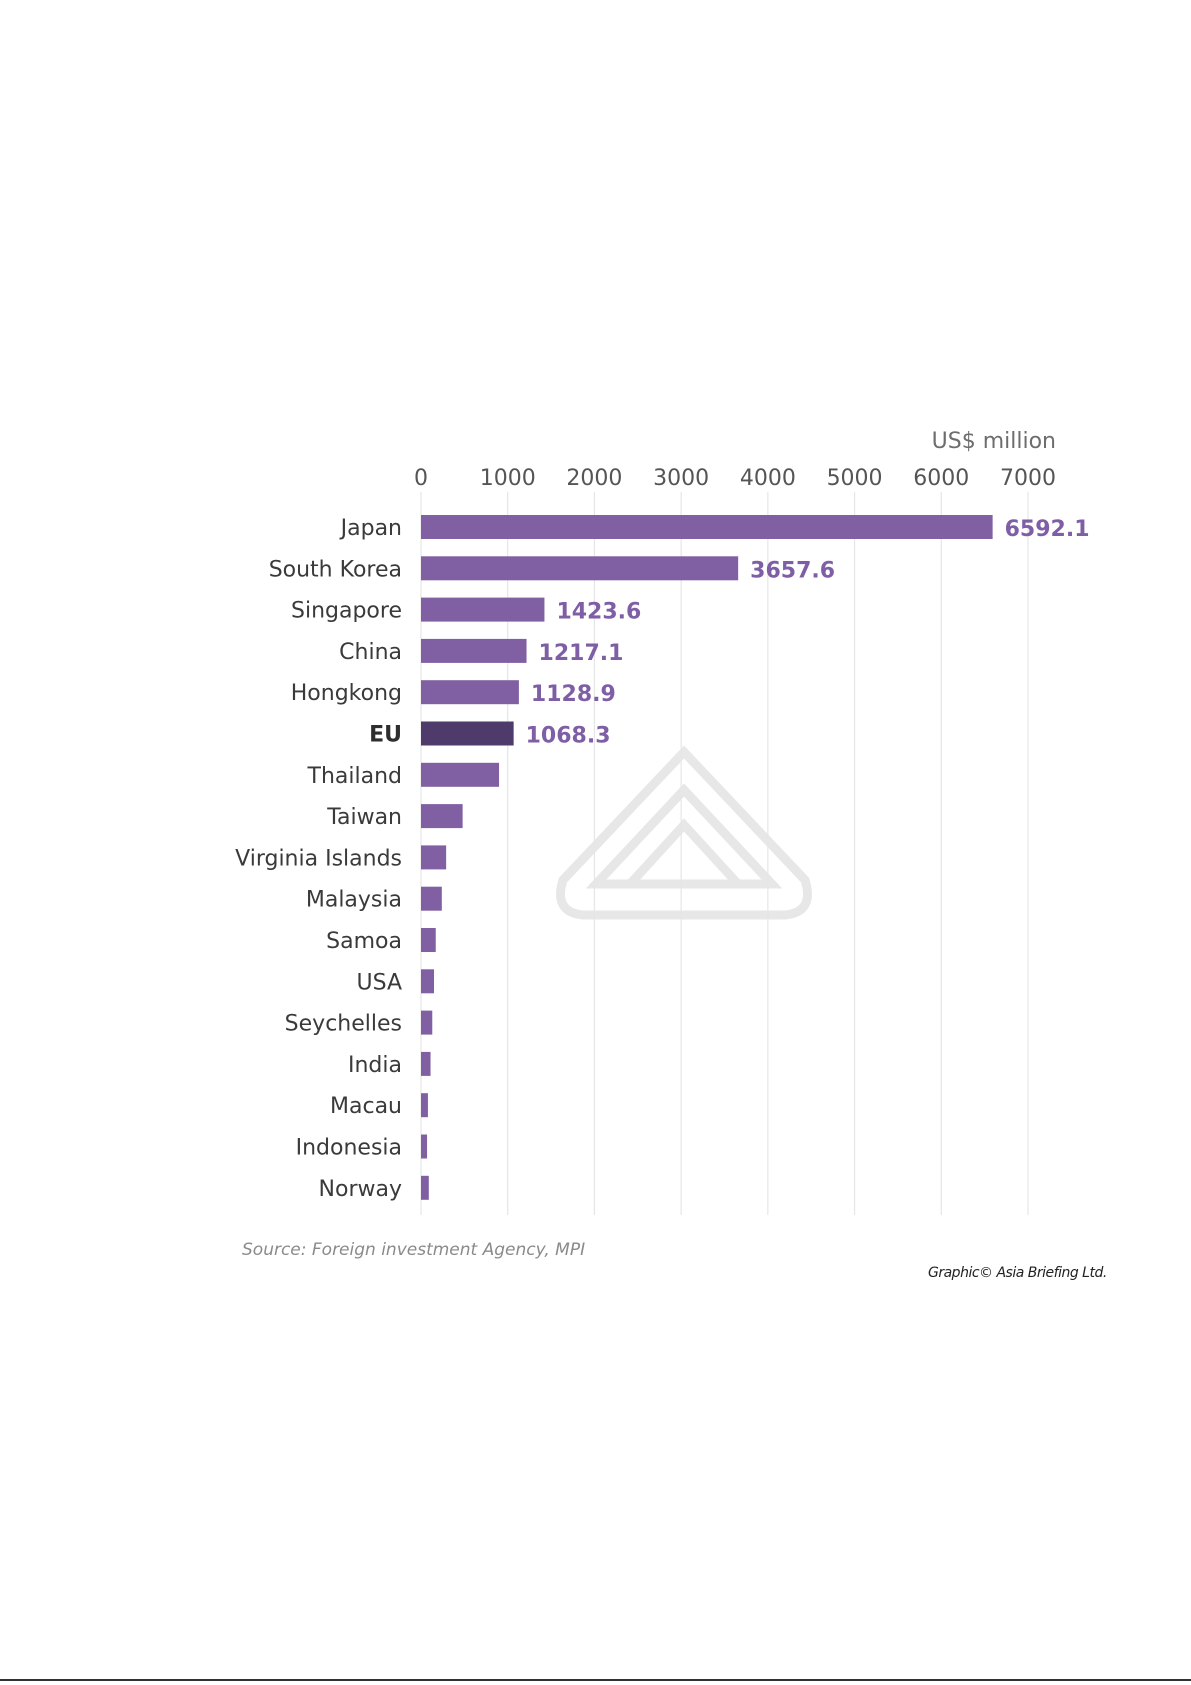 Image resolution: width=1191 pixels, height=1685 pixels. Describe the element at coordinates (427, 1022) in the screenshot. I see `bar-seychelles` at that location.